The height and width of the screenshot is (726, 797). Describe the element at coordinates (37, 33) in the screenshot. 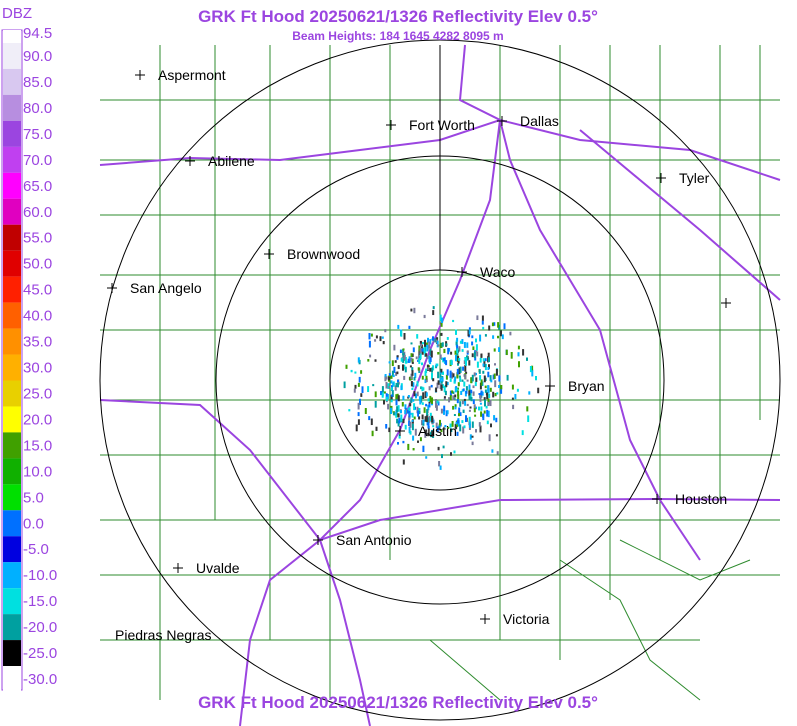

I see `colorbar-label: 94.5` at that location.